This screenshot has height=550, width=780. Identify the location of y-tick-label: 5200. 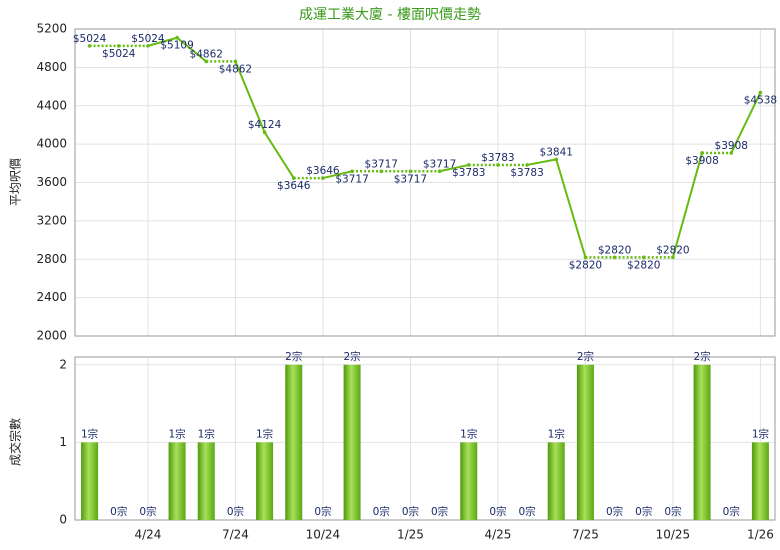
(51, 29).